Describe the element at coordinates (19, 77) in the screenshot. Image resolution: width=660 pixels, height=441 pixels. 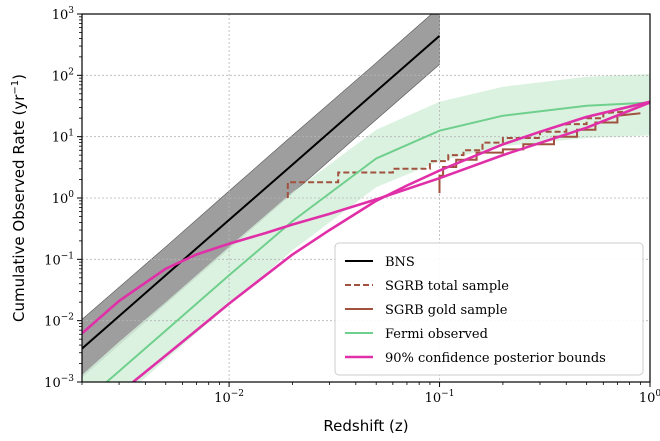
I see `y-axis-label-end: )` at that location.